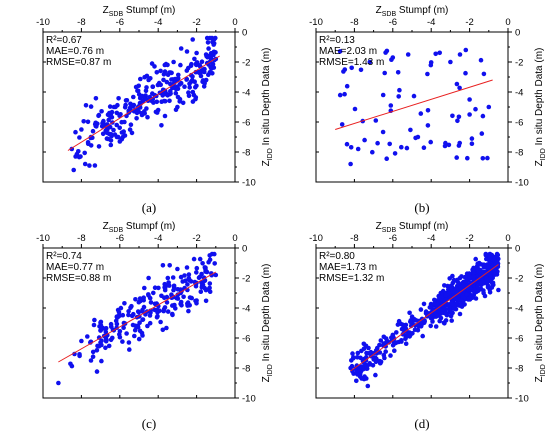 This screenshot has height=438, width=550. What do you see at coordinates (120, 22) in the screenshot?
I see `x-tick-label: -6` at bounding box center [120, 22].